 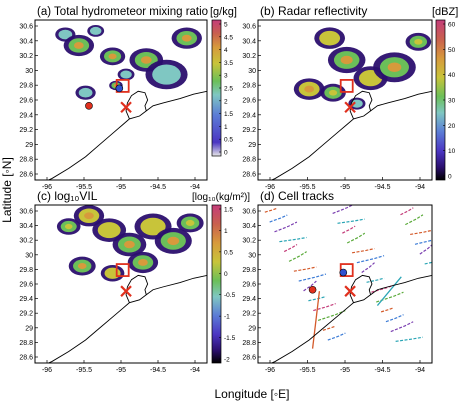 What do you see at coordinates (230, 338) in the screenshot?
I see `colorbar-tick-label: -1.5` at bounding box center [230, 338].